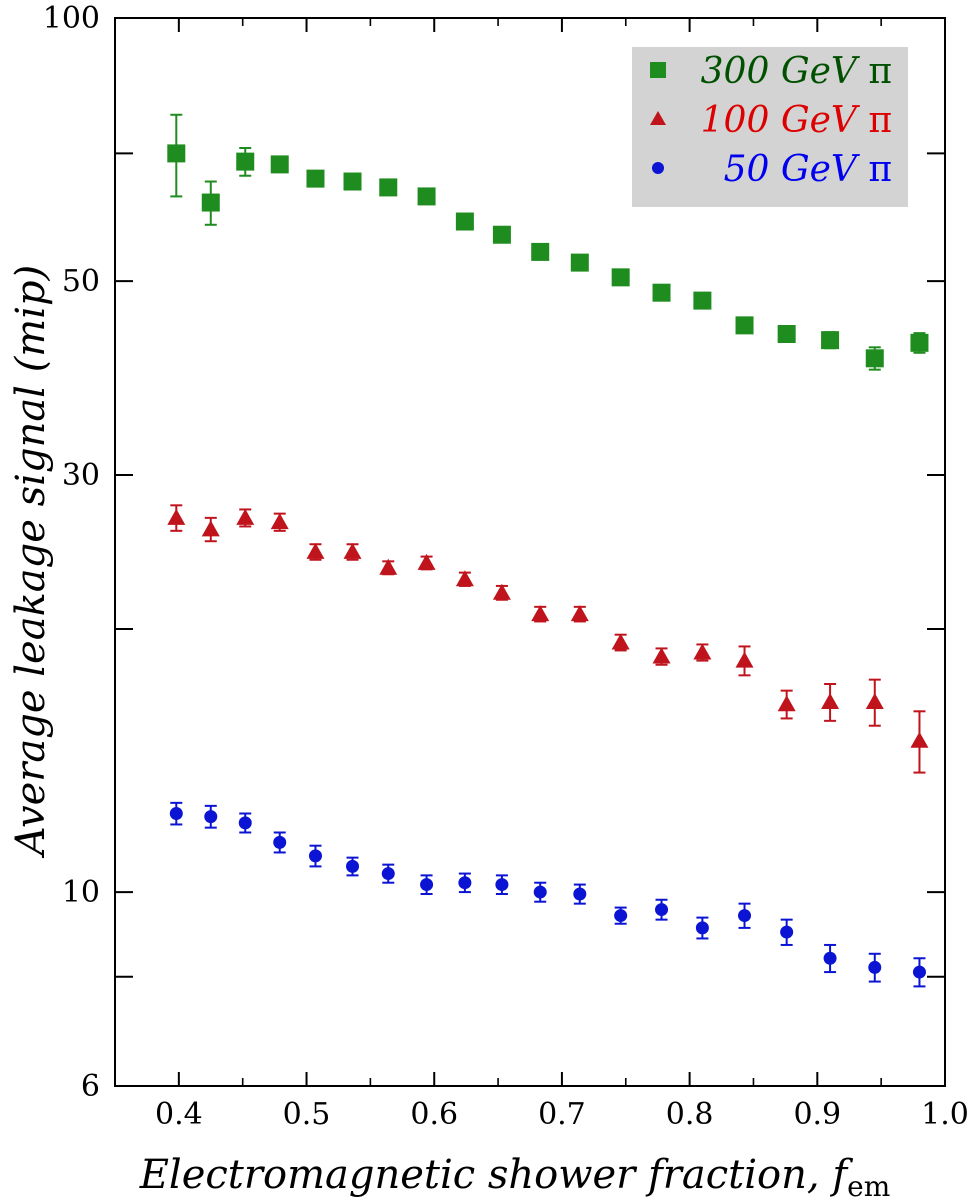 The height and width of the screenshot is (1201, 980). What do you see at coordinates (785, 71) in the screenshot?
I see `legend-series-name: 300 GeV` at bounding box center [785, 71].